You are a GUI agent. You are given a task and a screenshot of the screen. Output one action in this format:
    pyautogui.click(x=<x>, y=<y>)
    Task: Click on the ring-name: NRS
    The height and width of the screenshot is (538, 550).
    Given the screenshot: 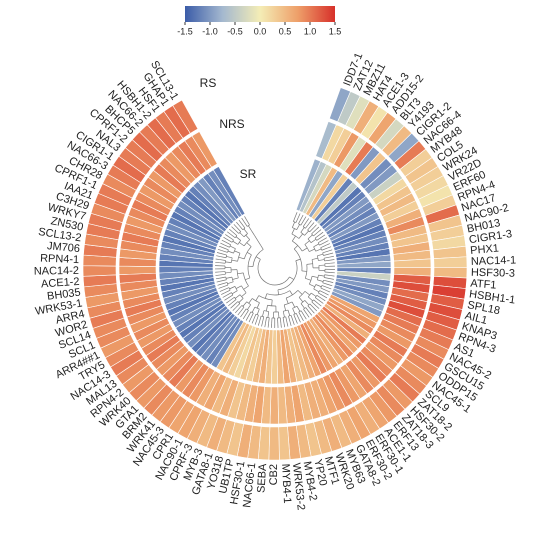 What is the action you would take?
    pyautogui.click(x=231, y=124)
    